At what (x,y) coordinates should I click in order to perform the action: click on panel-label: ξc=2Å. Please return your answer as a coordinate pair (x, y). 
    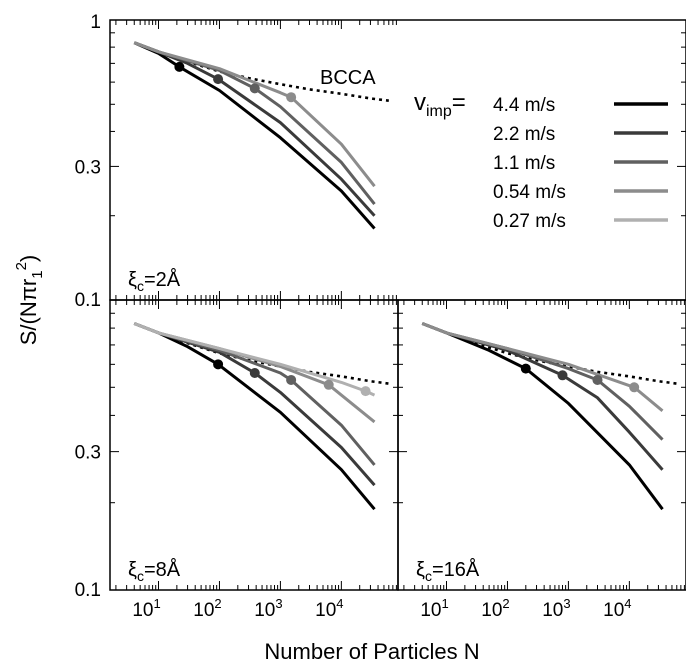
    Looking at the image, I should click on (154, 281).